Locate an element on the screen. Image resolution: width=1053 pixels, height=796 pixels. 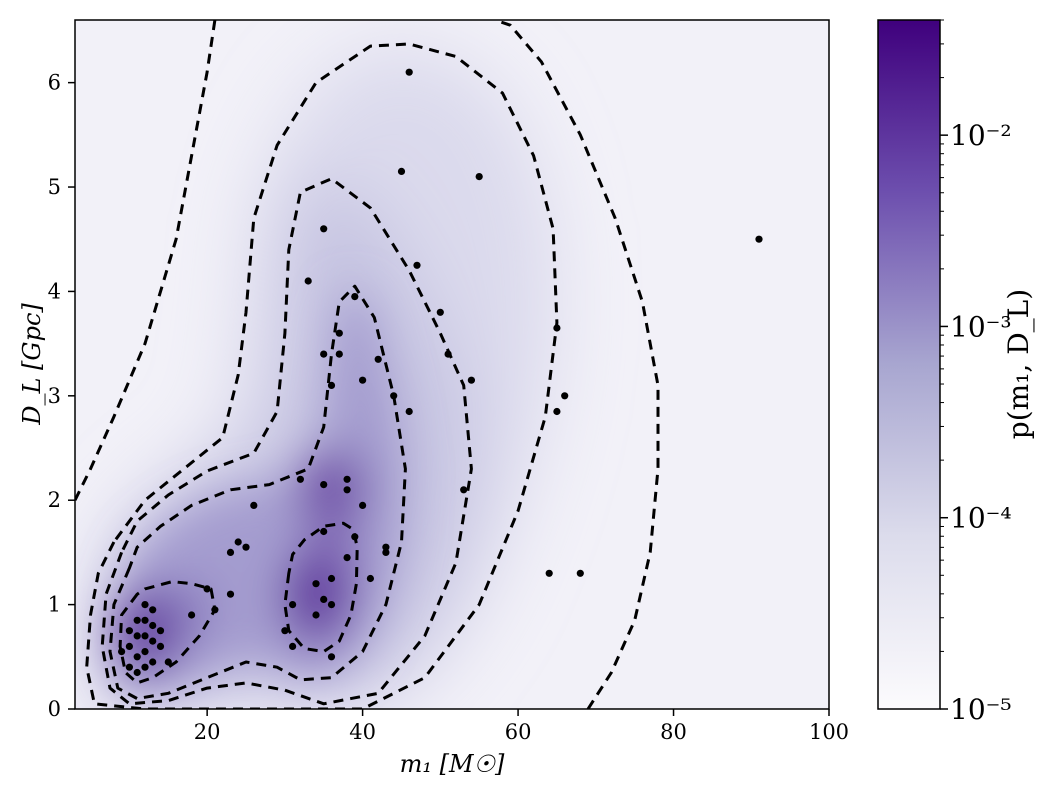
y-axis-label: D_L [Gpc] is located at coordinates (32, 364).